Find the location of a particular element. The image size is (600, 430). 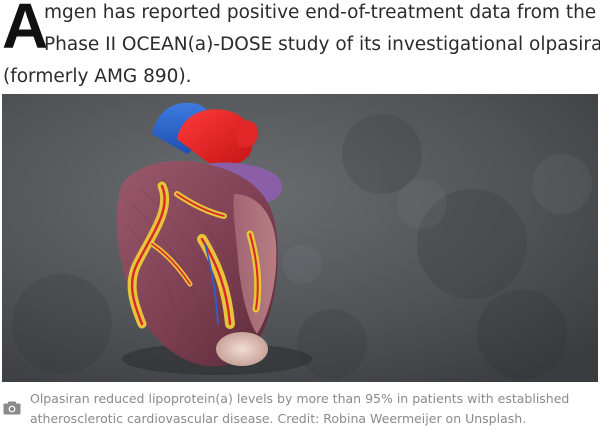

drop-cap: A is located at coordinates (25, 31).